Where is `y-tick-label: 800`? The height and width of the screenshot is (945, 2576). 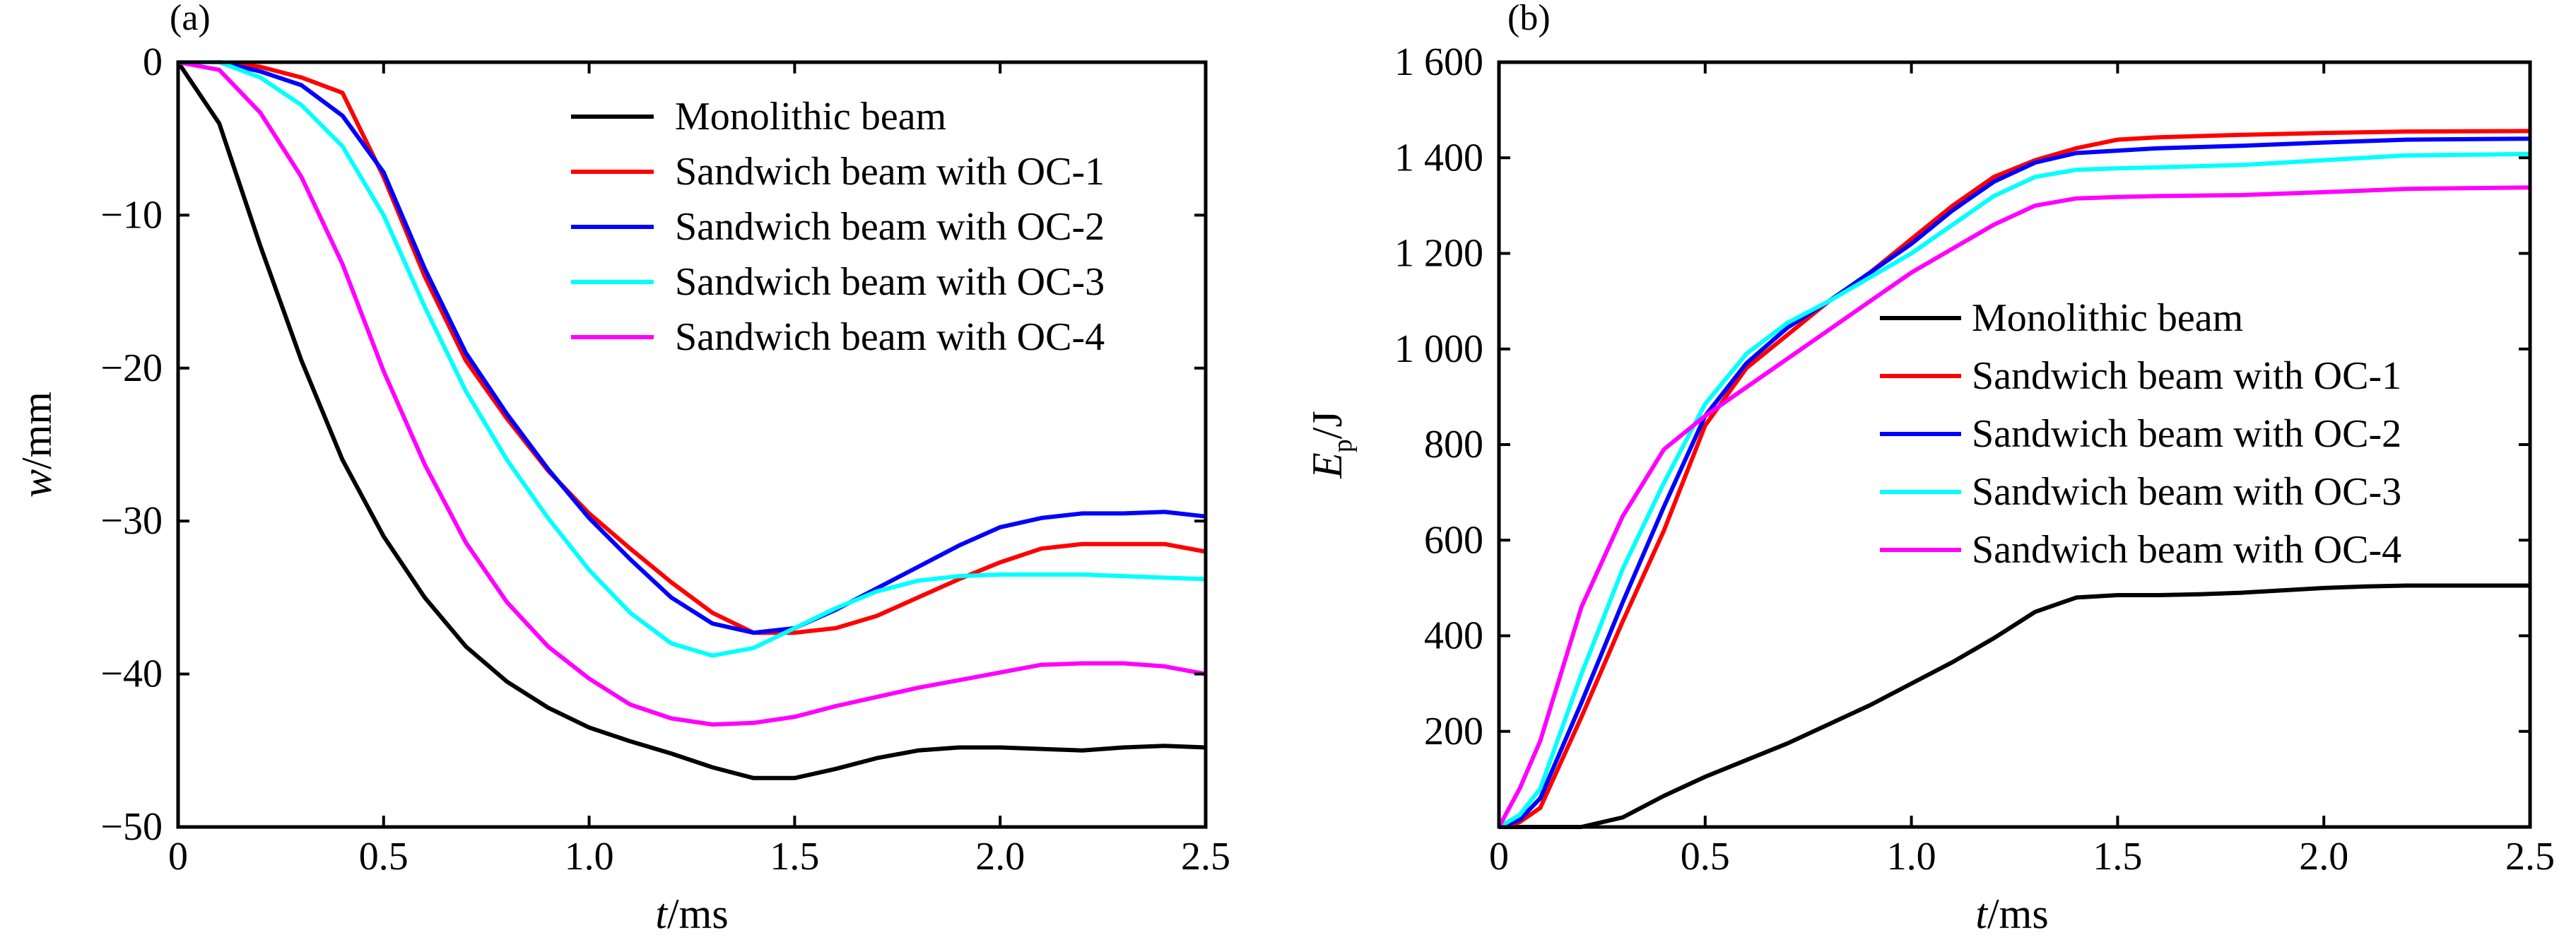 y-tick-label: 800 is located at coordinates (1453, 444).